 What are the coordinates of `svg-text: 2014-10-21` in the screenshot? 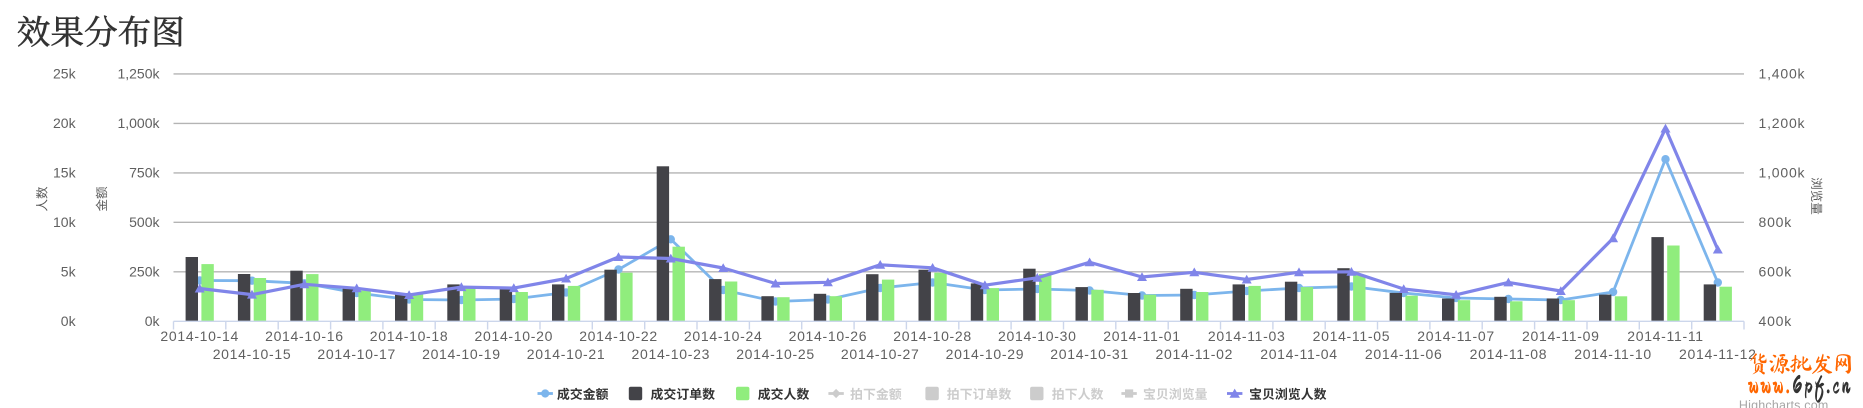 It's located at (566, 354).